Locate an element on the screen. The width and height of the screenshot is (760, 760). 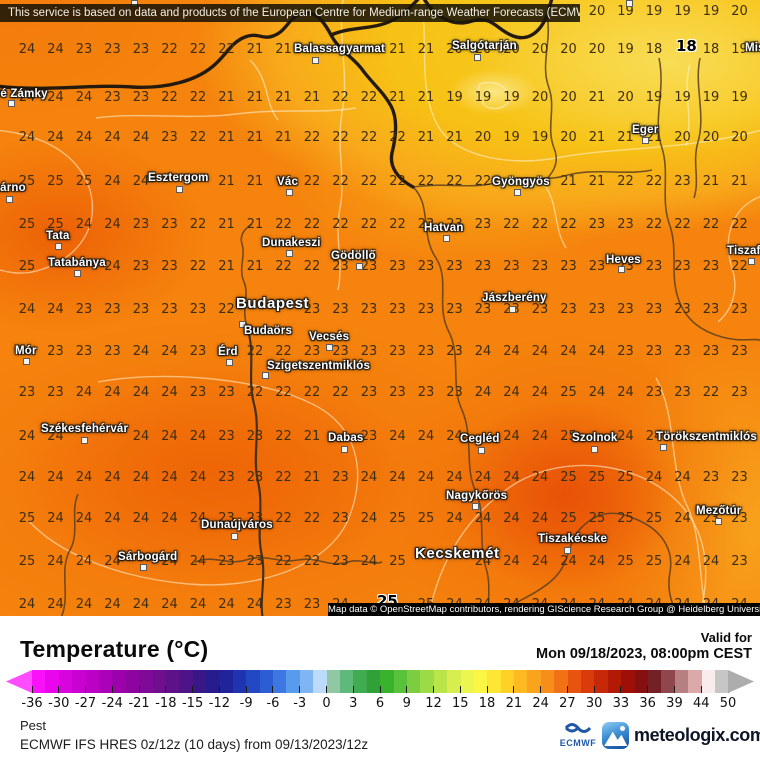
city-label: Budapest is located at coordinates (273, 303).